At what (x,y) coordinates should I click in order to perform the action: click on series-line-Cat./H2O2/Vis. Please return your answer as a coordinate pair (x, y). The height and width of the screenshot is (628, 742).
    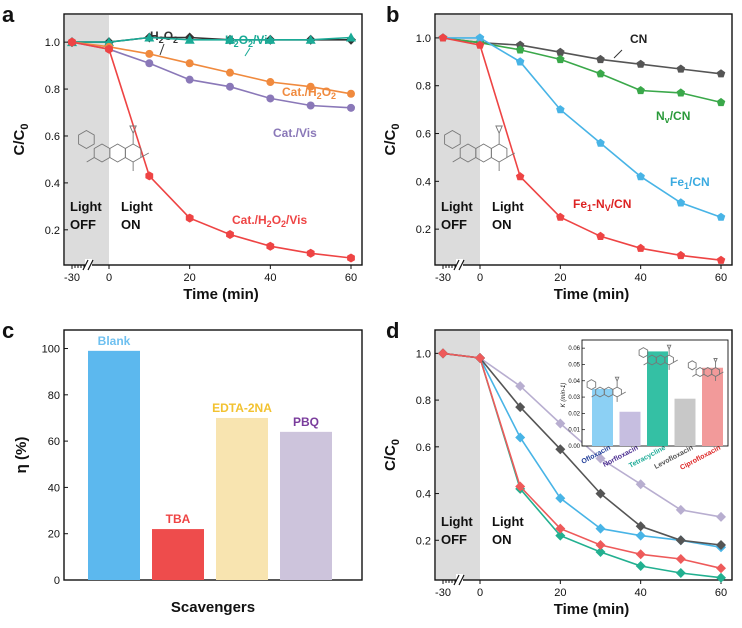
    Looking at the image, I should click on (211, 150).